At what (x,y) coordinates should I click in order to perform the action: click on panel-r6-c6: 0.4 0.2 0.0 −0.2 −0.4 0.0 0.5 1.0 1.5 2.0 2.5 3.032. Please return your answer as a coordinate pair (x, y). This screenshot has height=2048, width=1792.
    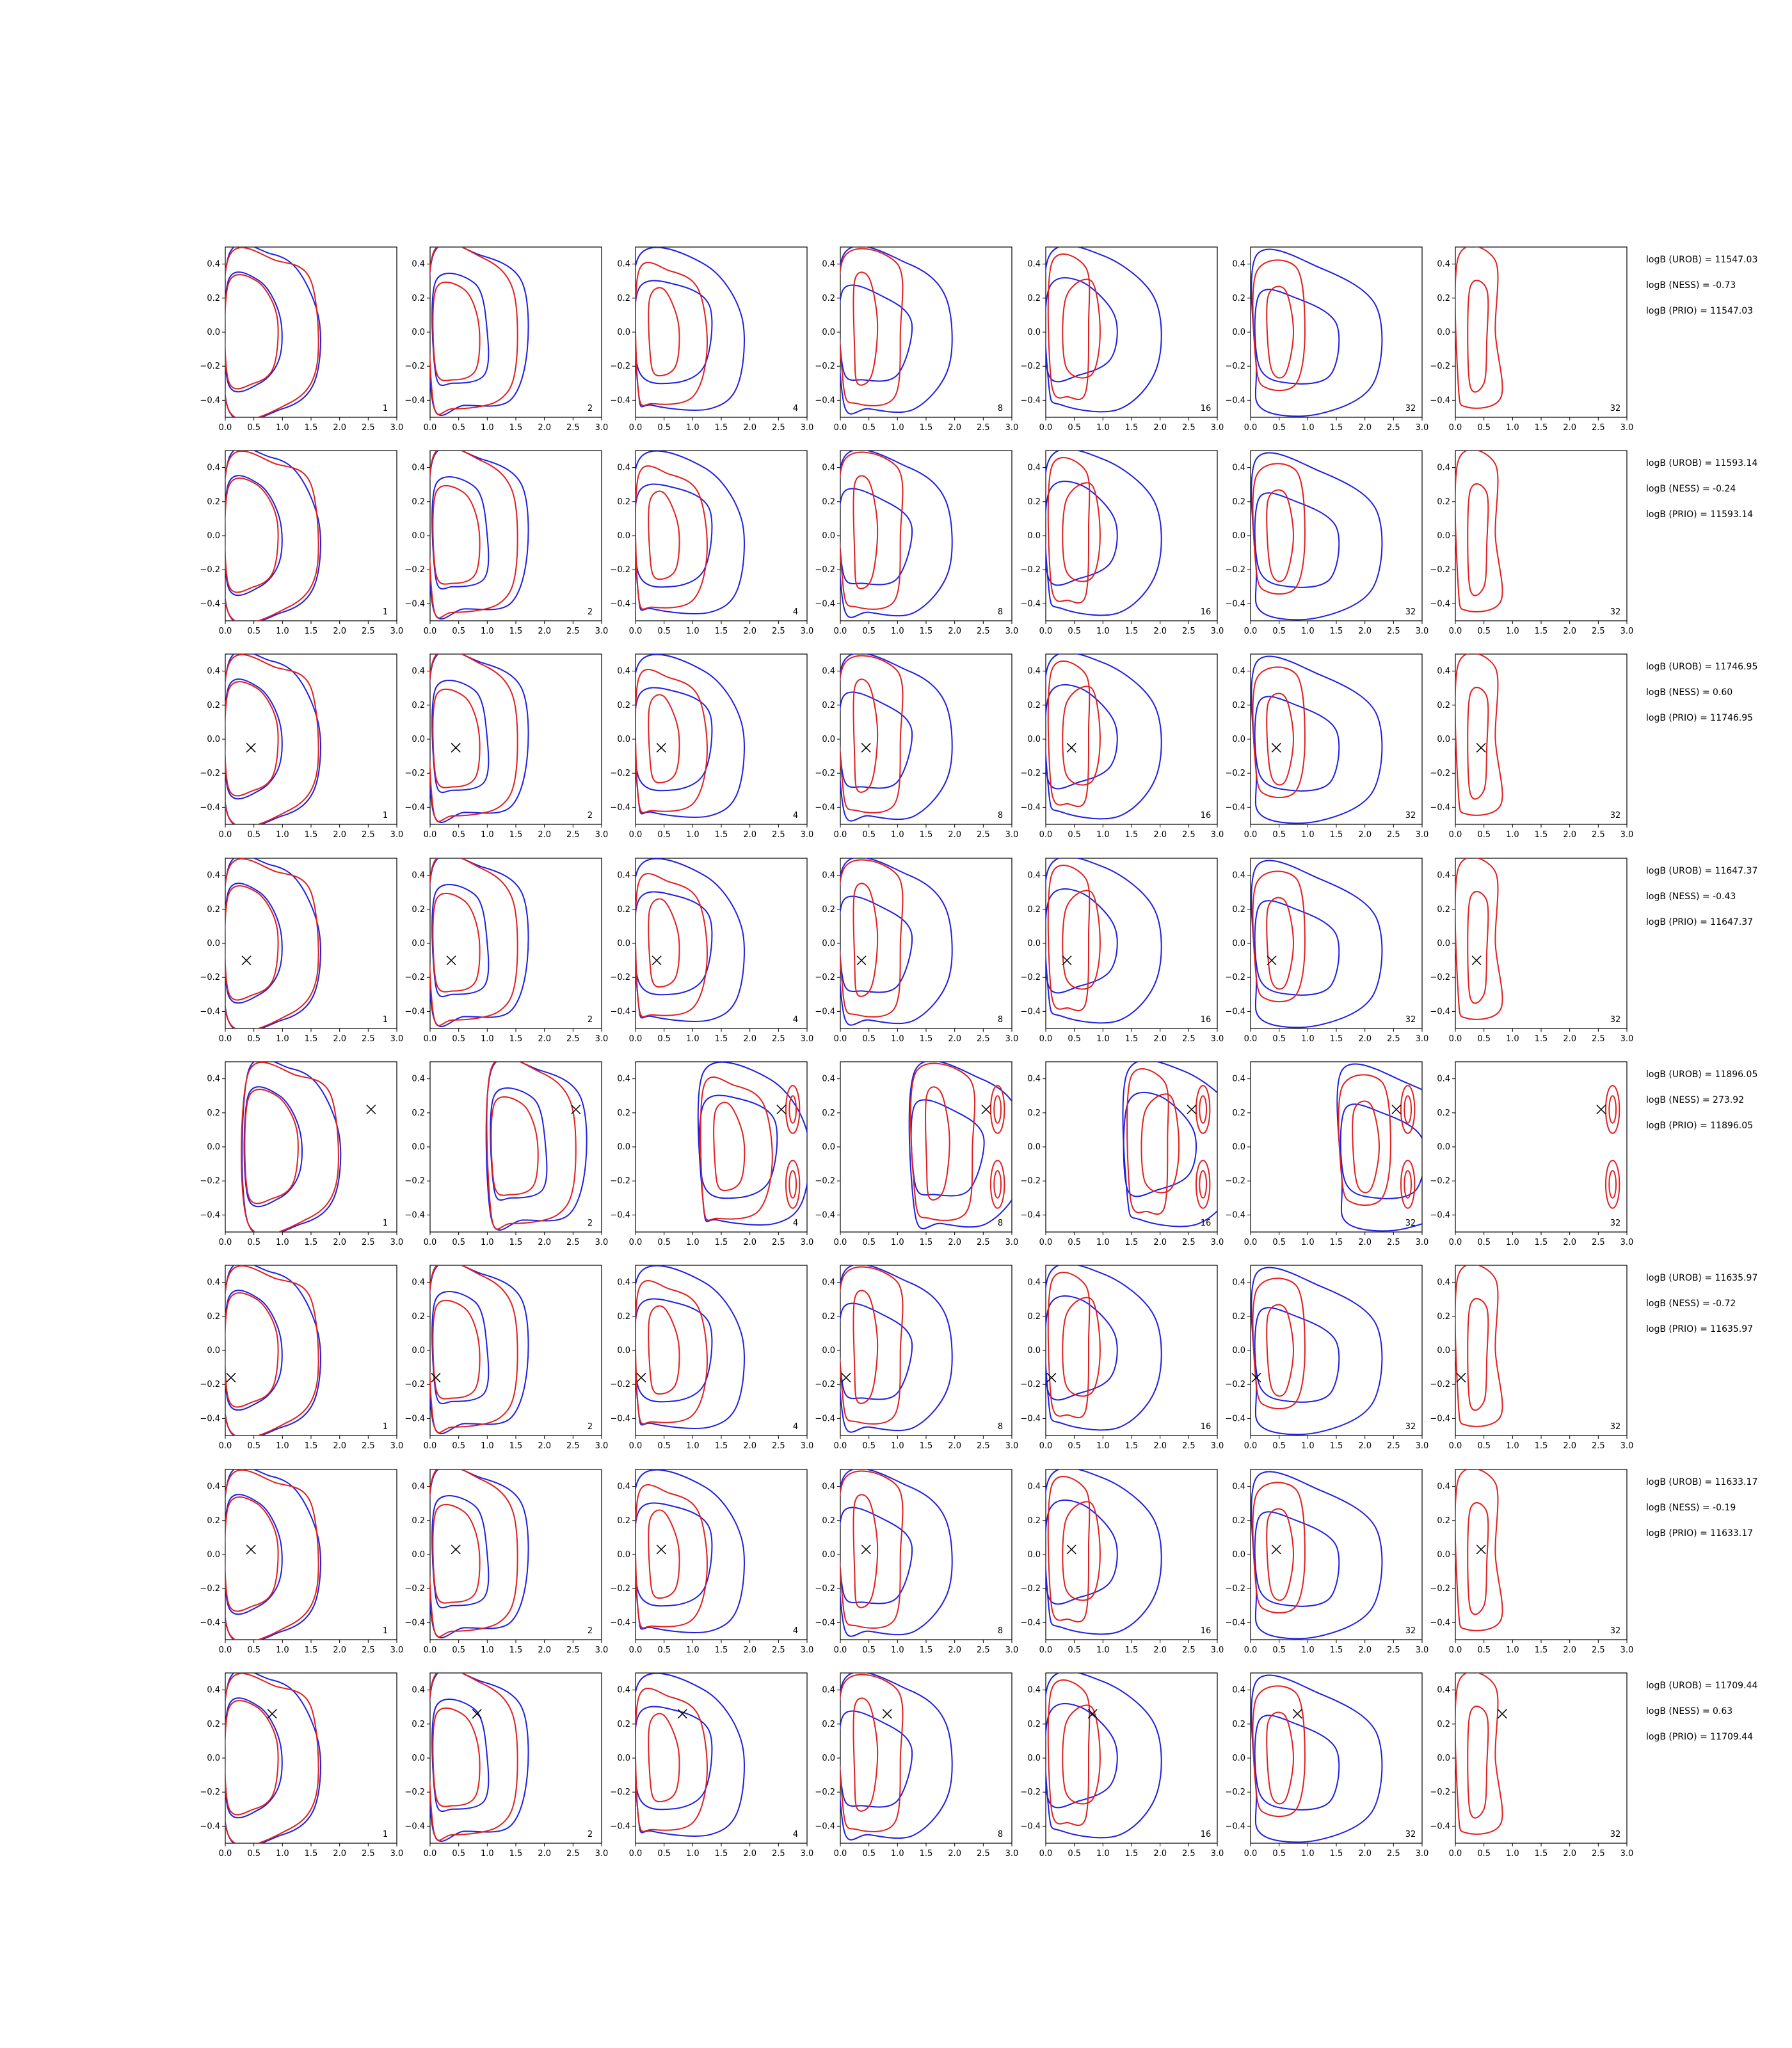
    Looking at the image, I should click on (1326, 1358).